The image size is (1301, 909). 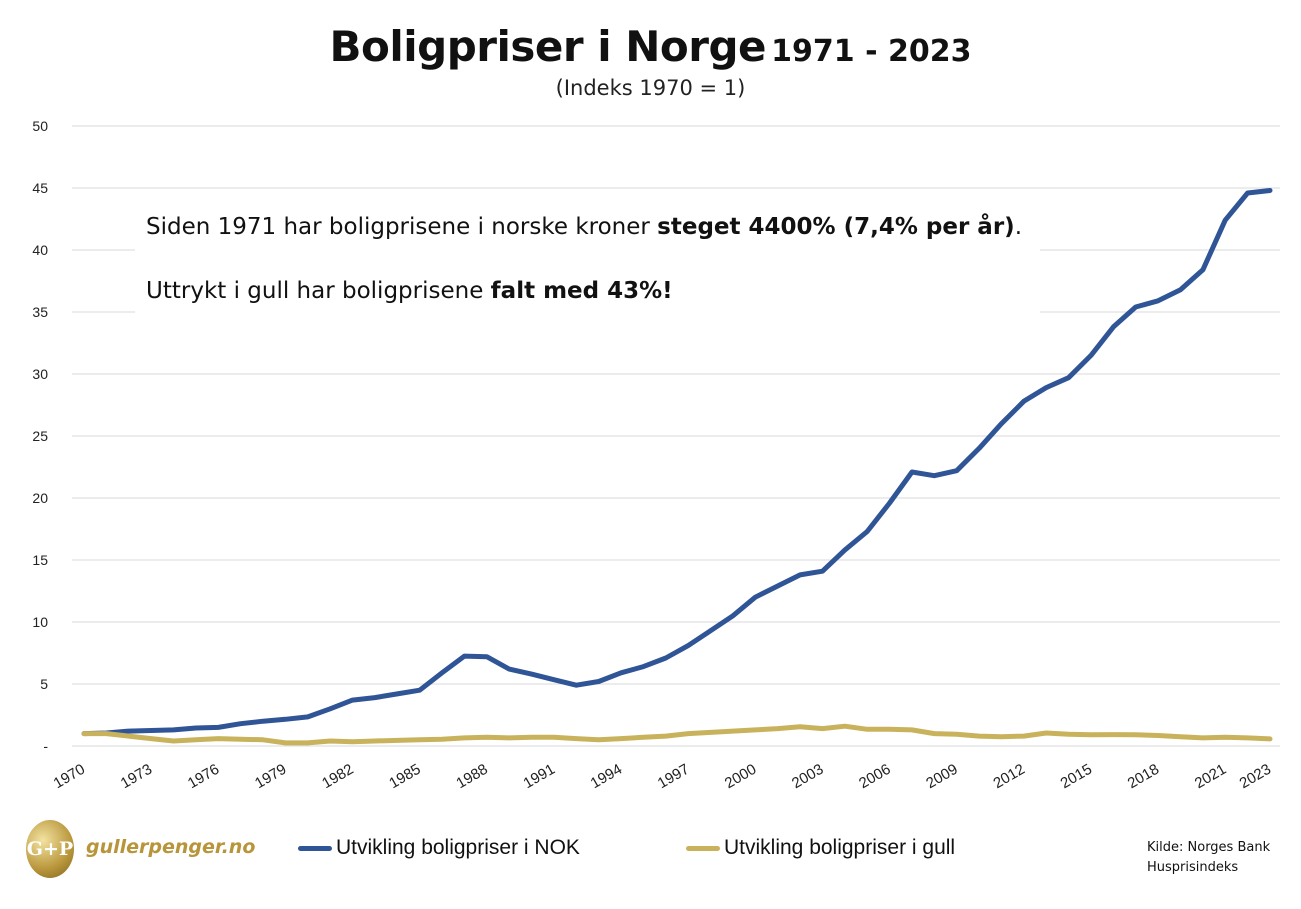 What do you see at coordinates (539, 776) in the screenshot?
I see `x-tick-label: 1991` at bounding box center [539, 776].